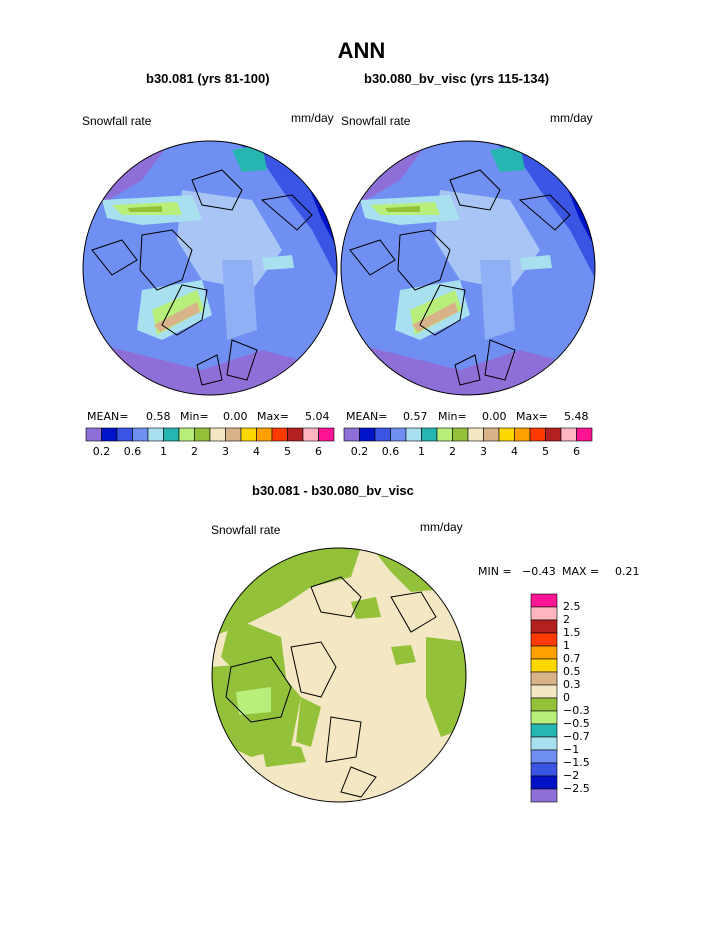 The image size is (723, 935). I want to click on right-min-label: Min=, so click(452, 416).